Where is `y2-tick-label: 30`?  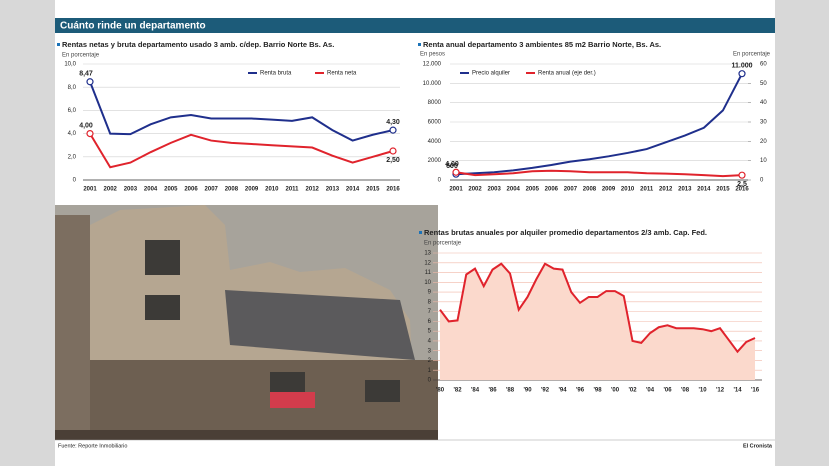
y2-tick-label: 30 is located at coordinates (763, 123).